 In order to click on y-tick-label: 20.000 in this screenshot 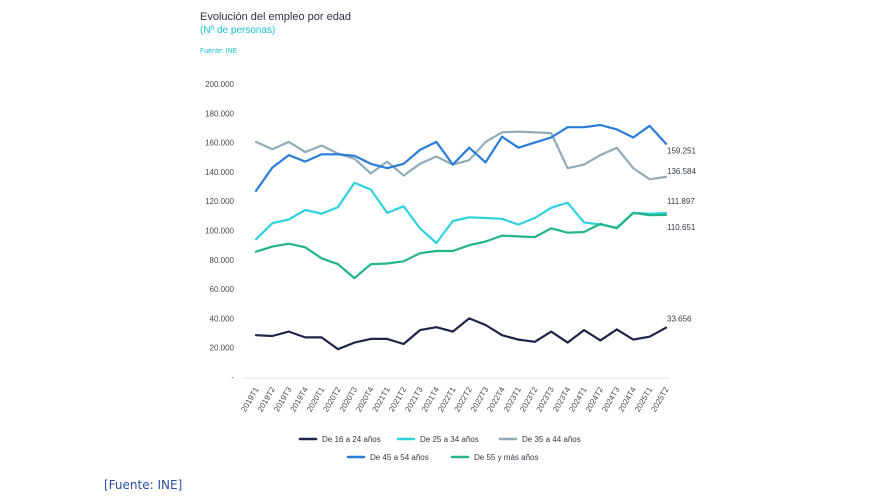, I will do `click(222, 348)`.